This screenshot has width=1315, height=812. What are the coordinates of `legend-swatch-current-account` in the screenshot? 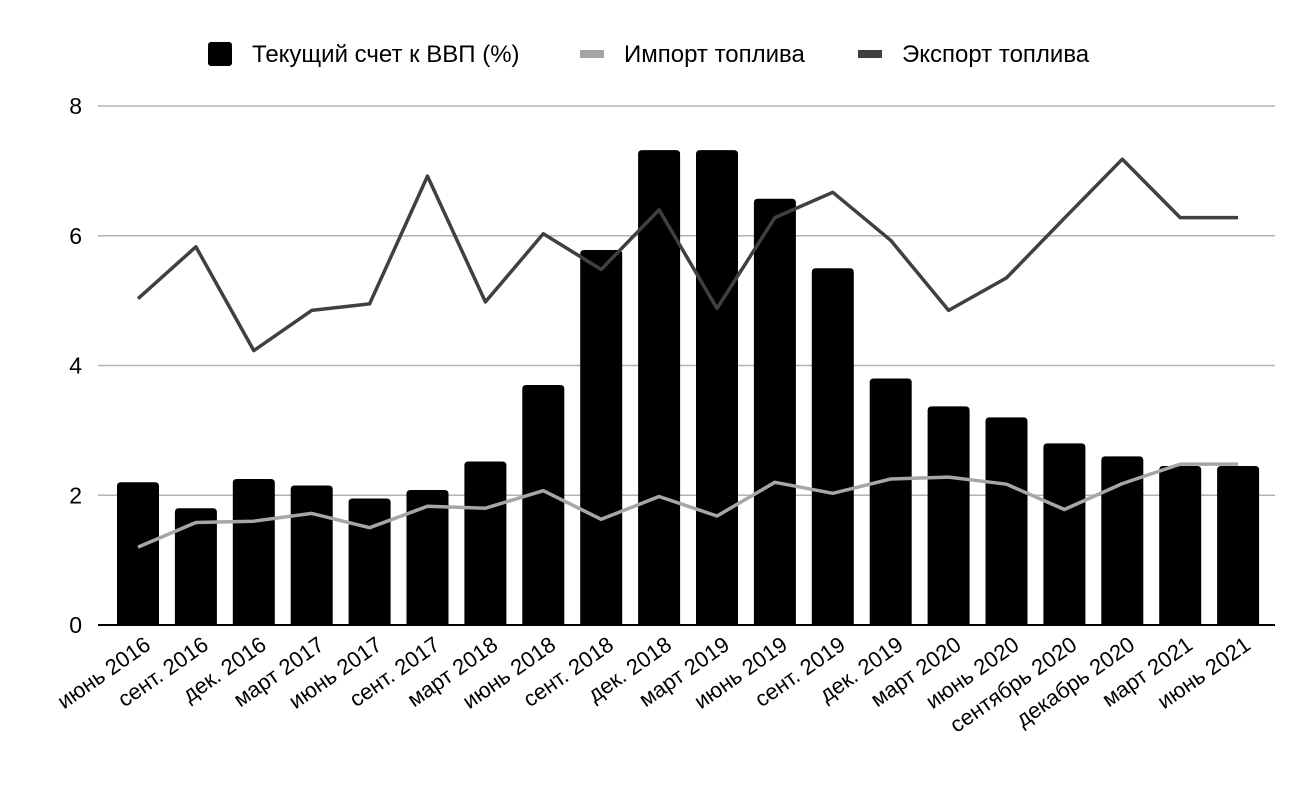 It's located at (220, 54).